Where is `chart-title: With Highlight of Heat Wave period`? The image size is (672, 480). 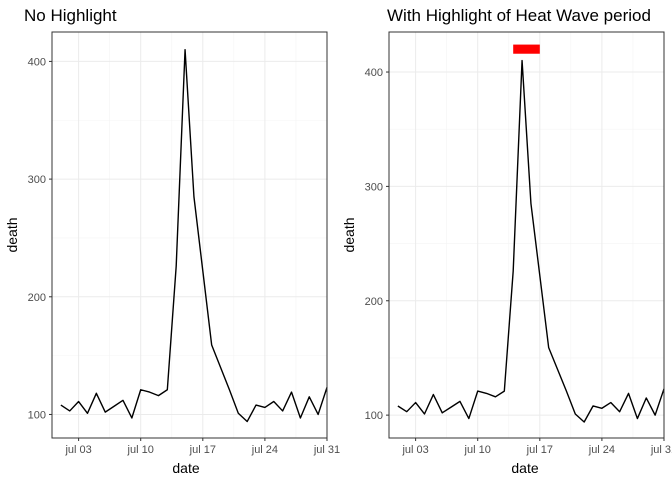 chart-title: With Highlight of Heat Wave period is located at coordinates (519, 15).